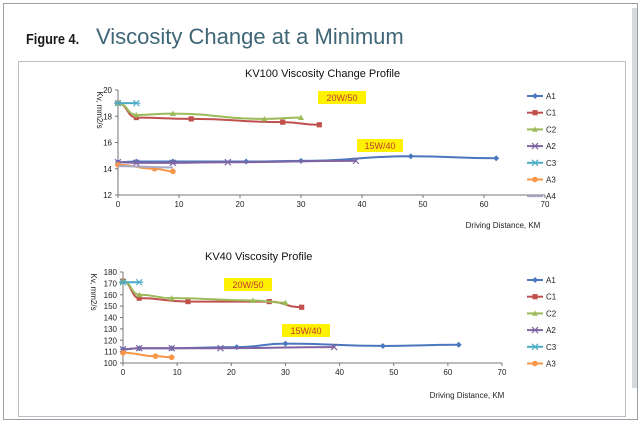 The height and width of the screenshot is (425, 643). What do you see at coordinates (322, 74) in the screenshot?
I see `chart-title: KV100 Viscosity Change Profile` at bounding box center [322, 74].